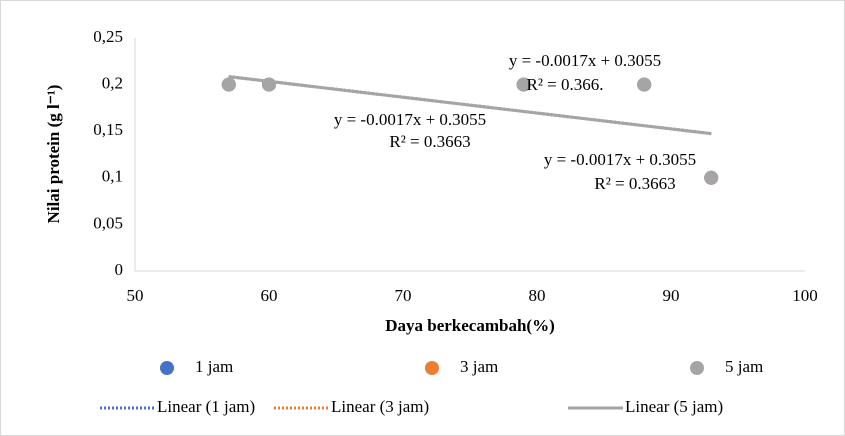  What do you see at coordinates (403, 295) in the screenshot?
I see `x-tick-label: 70` at bounding box center [403, 295].